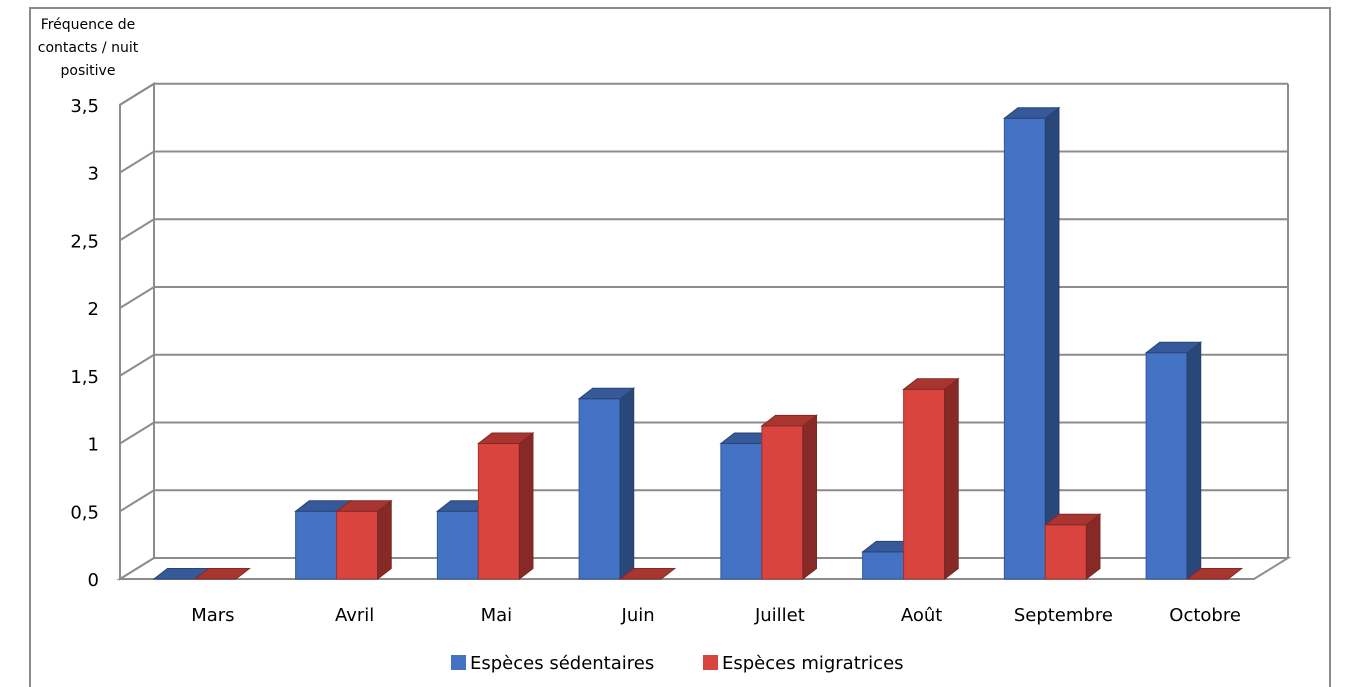  Describe the element at coordinates (212, 615) in the screenshot. I see `category-label: Mars` at that location.